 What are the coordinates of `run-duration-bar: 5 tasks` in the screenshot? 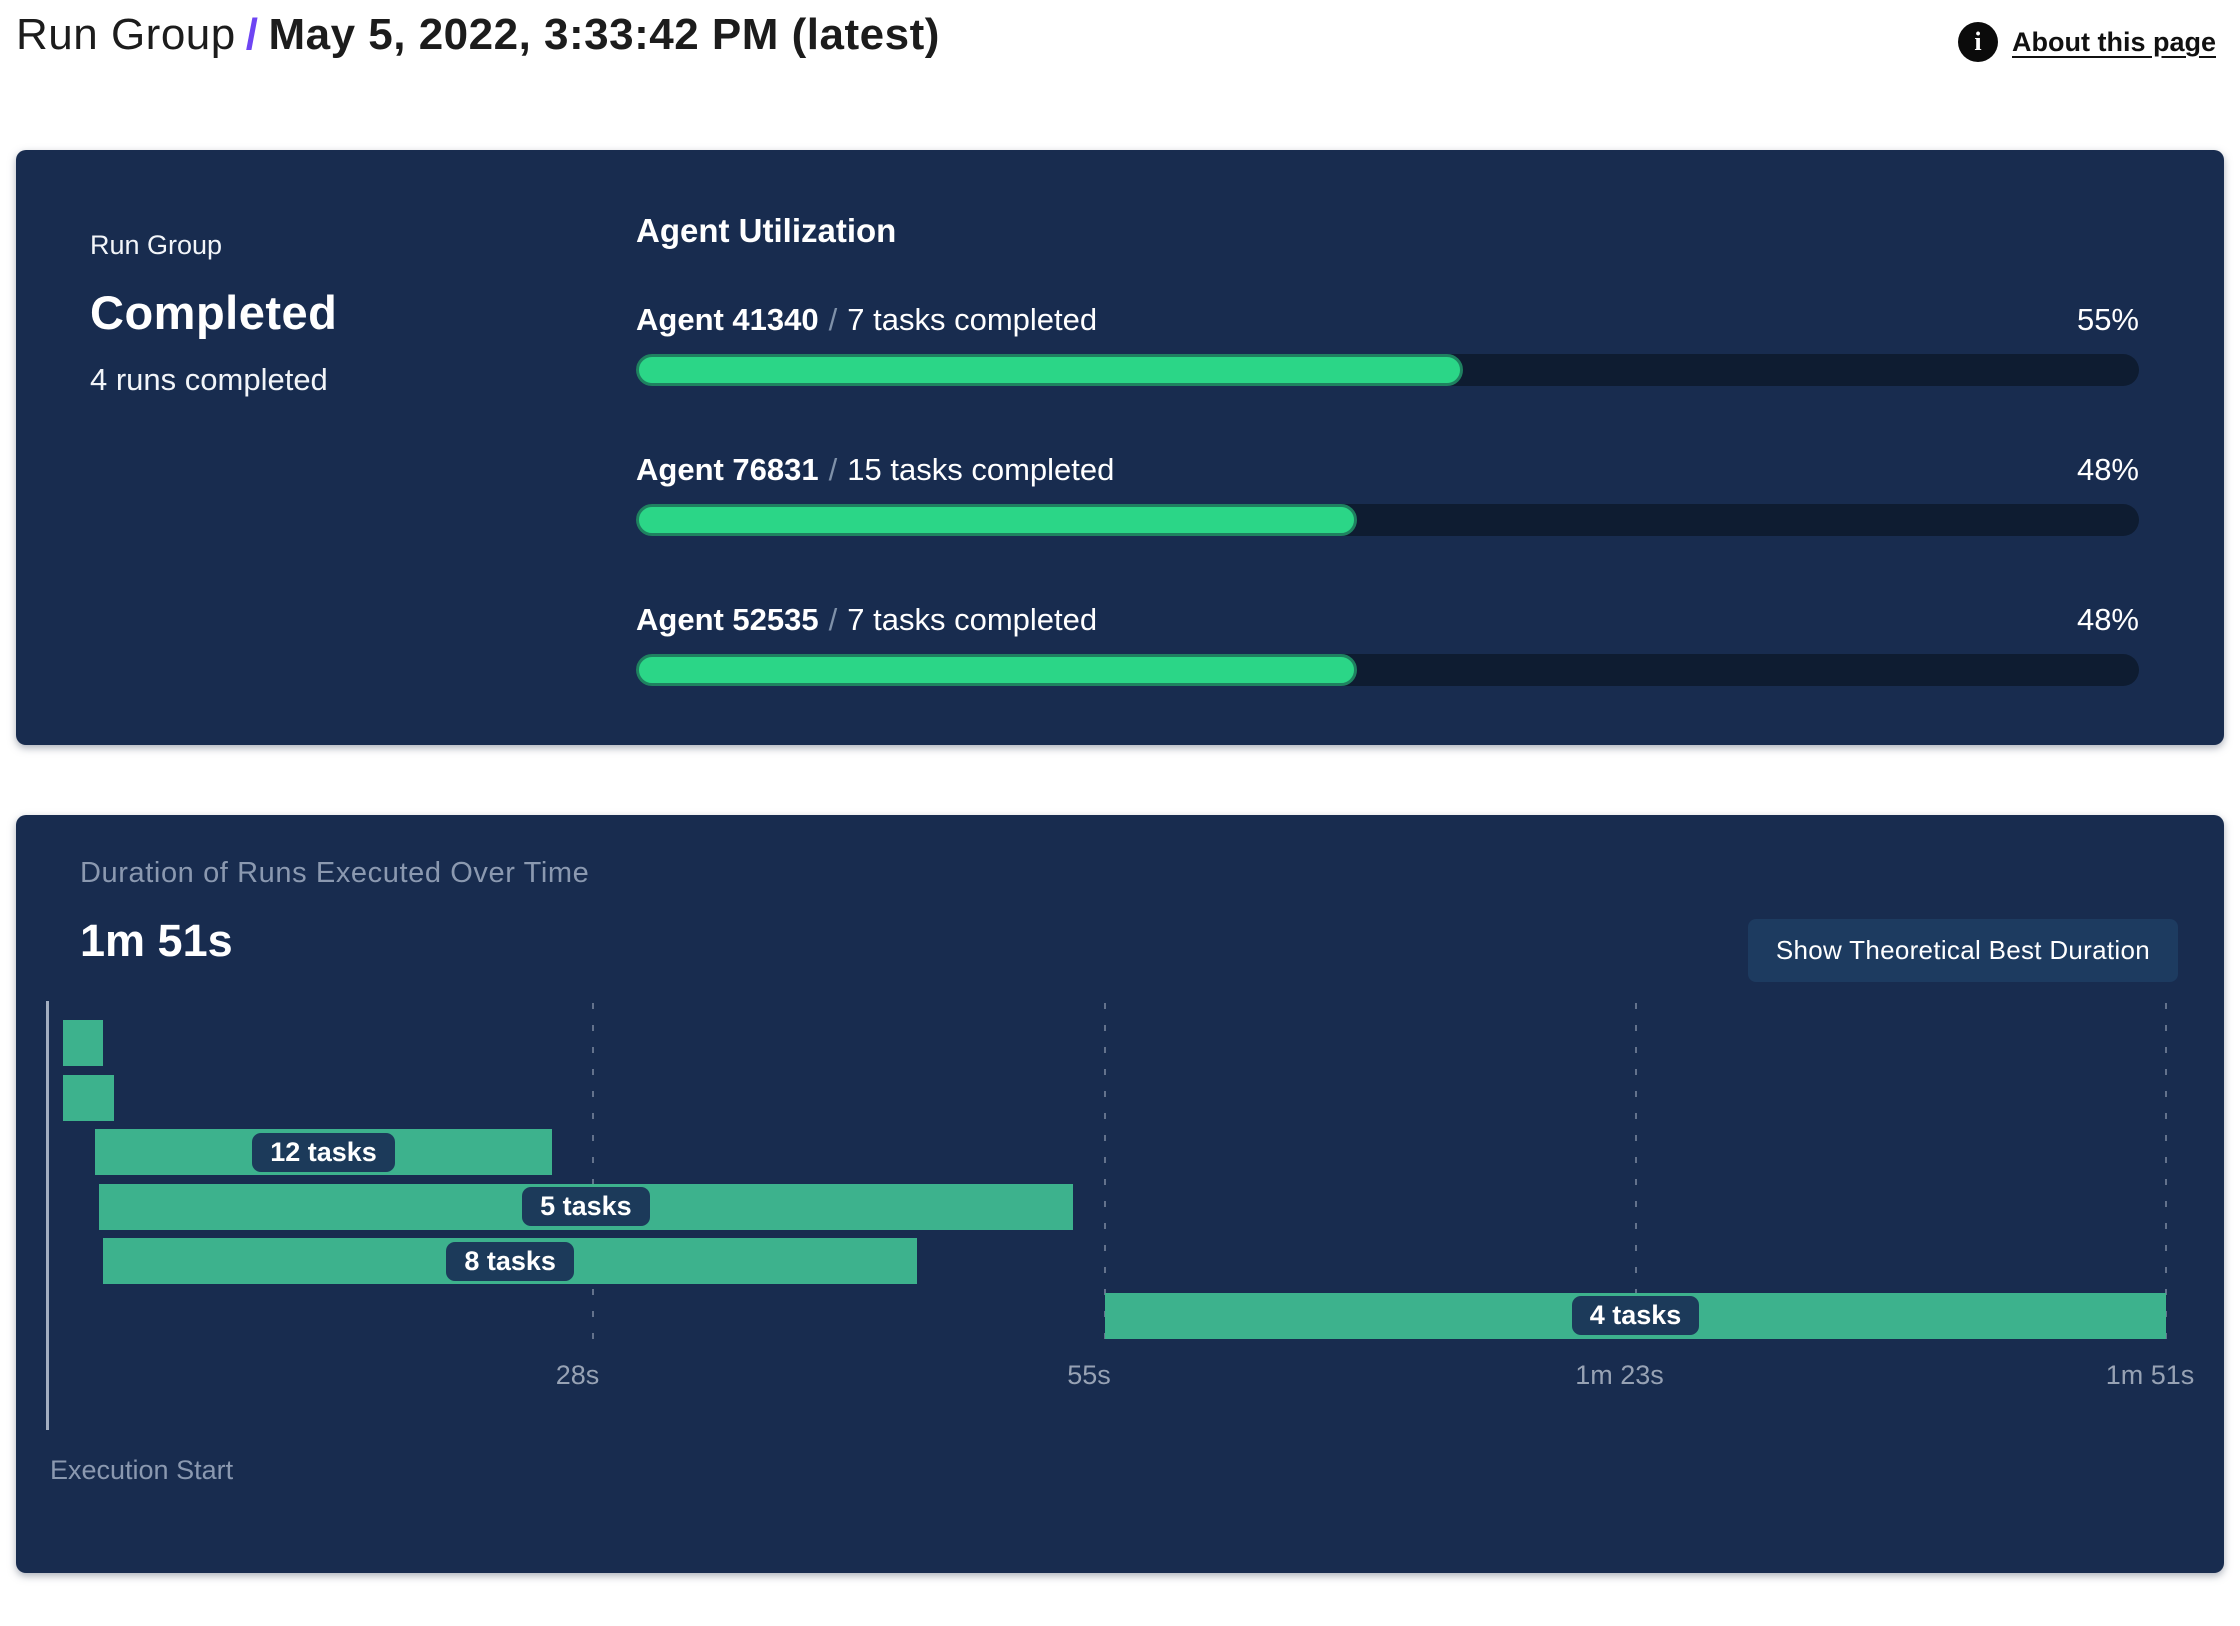 It's located at (585, 1206).